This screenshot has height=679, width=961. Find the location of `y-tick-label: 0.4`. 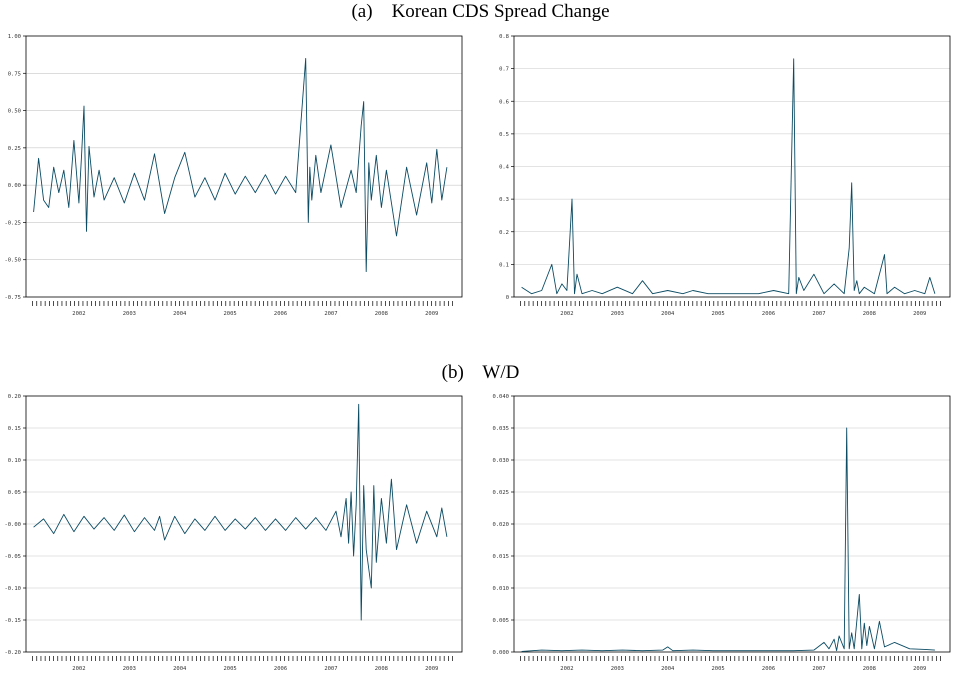

y-tick-label: 0.4 is located at coordinates (504, 168).